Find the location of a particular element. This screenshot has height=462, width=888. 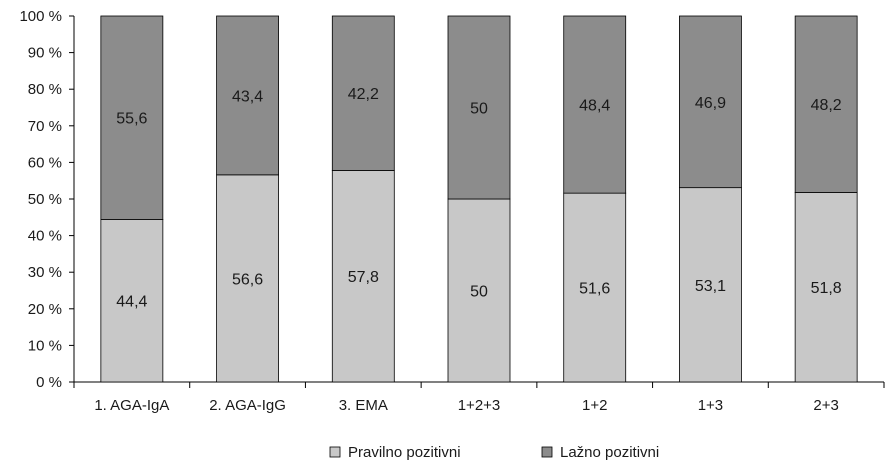

category-label: 1+3 is located at coordinates (710, 405).